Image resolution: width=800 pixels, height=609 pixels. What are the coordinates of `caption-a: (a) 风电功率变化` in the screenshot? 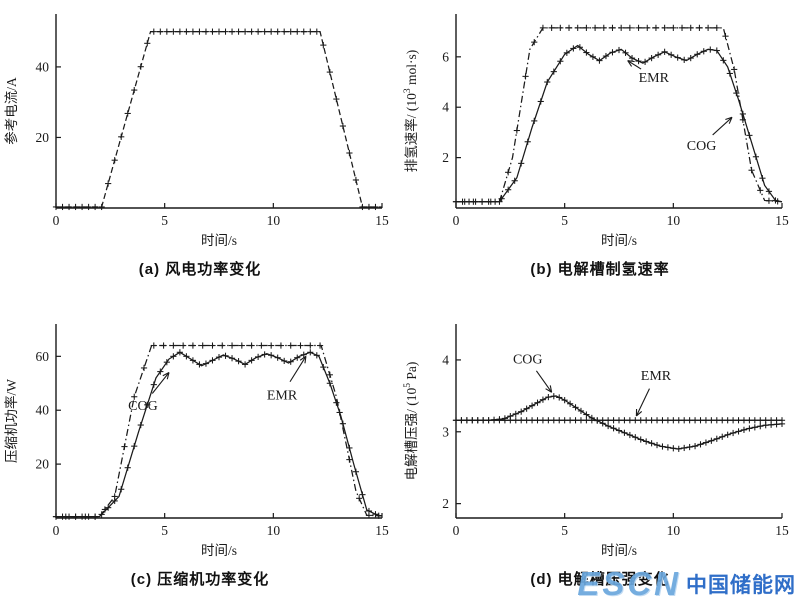 It's located at (200, 269).